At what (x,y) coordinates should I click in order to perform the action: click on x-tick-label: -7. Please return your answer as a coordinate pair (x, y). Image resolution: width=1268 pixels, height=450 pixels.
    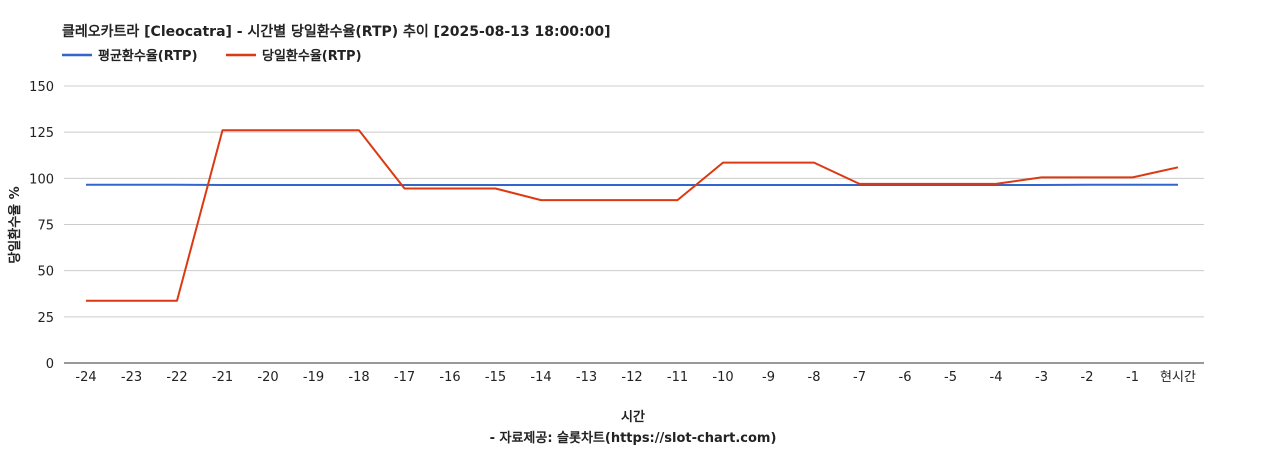
    Looking at the image, I should click on (859, 377).